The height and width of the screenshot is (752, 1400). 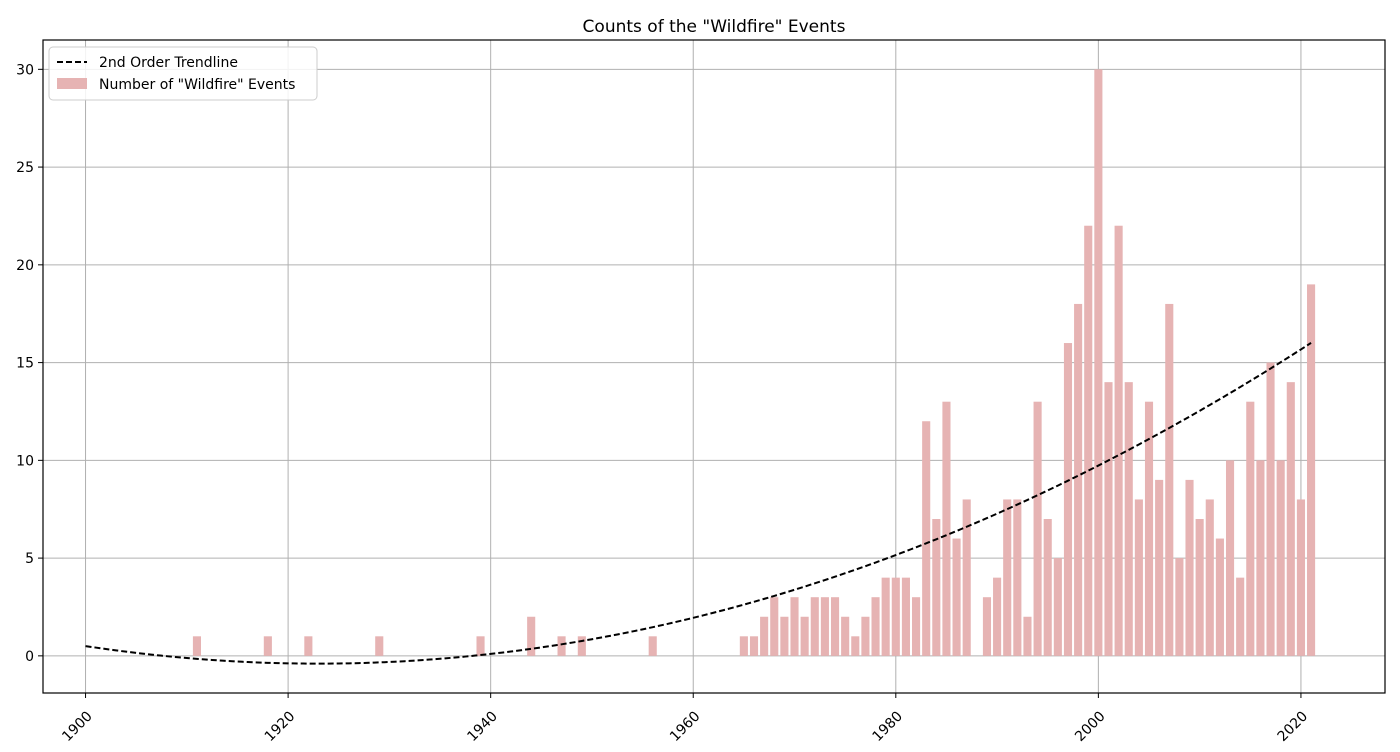 I want to click on bar-1973, so click(x=824, y=626).